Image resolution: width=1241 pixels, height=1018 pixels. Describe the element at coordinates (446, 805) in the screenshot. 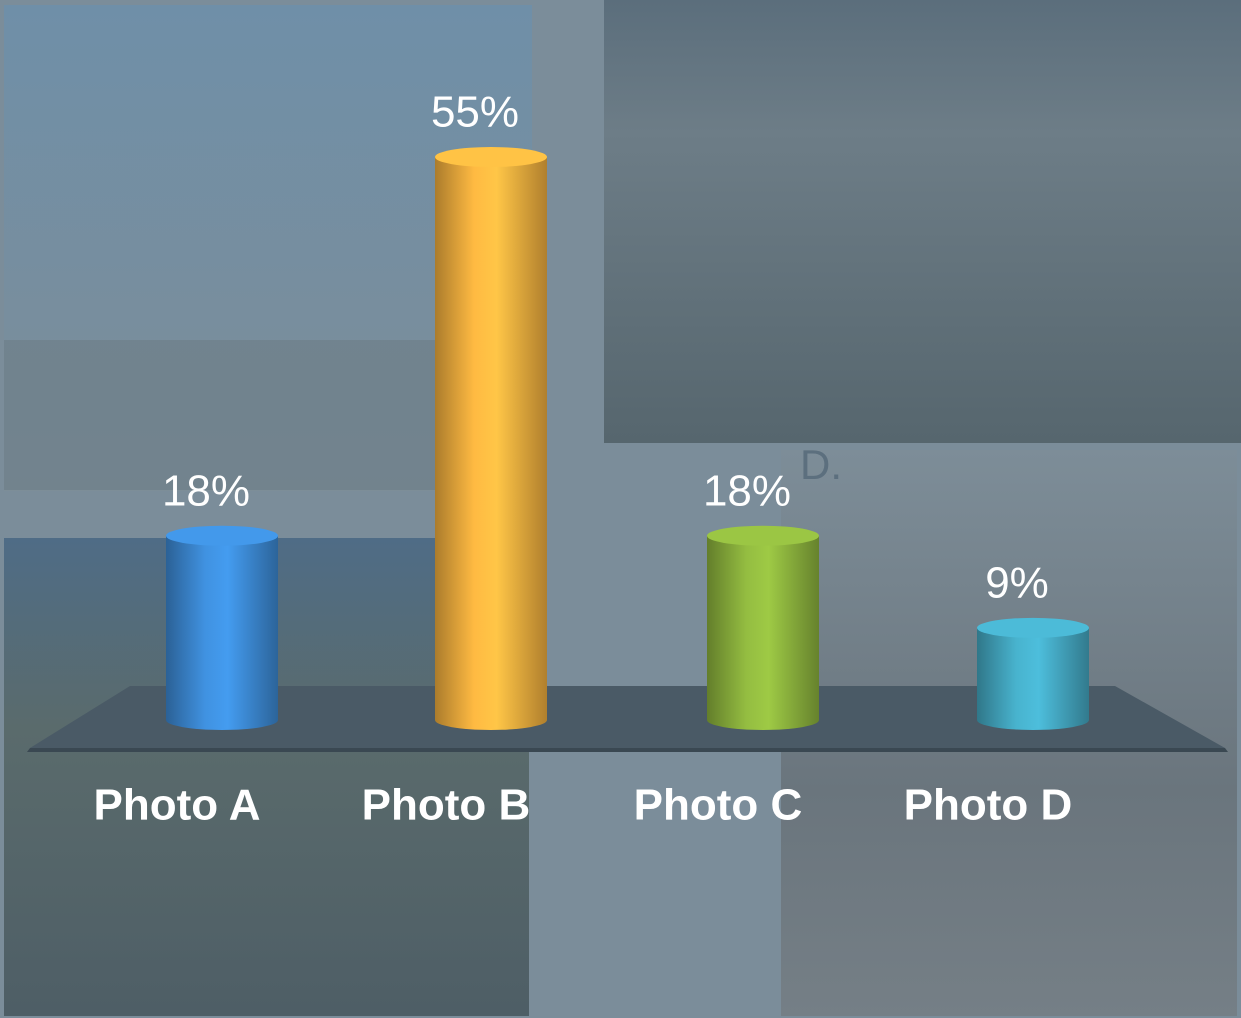

I see `x-tick-label: Photo B` at that location.